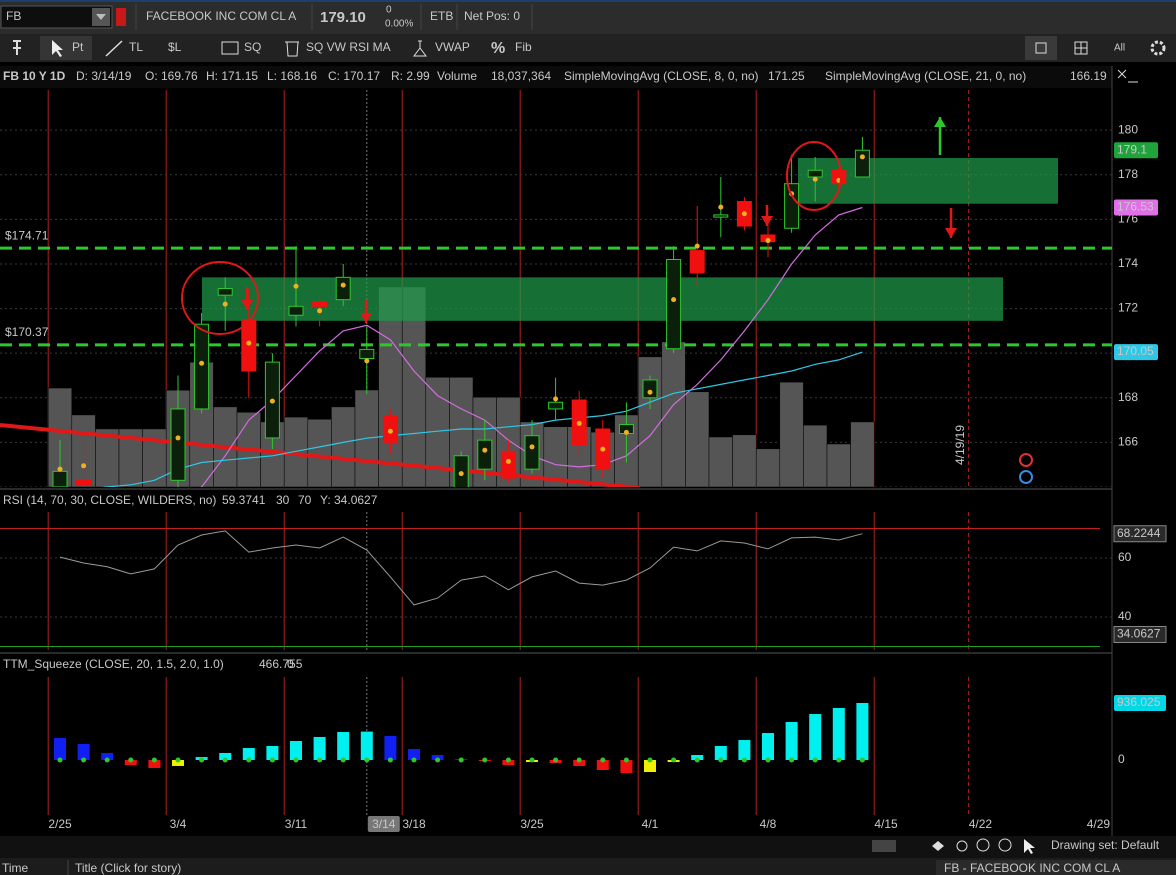  Describe the element at coordinates (1099, 824) in the screenshot. I see `x-tick-label: 4/29` at that location.